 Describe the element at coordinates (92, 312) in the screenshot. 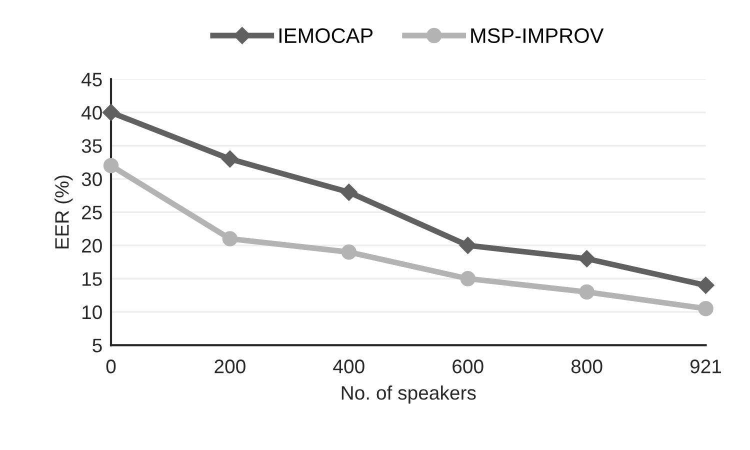

I see `y-tick-label: 10` at that location.